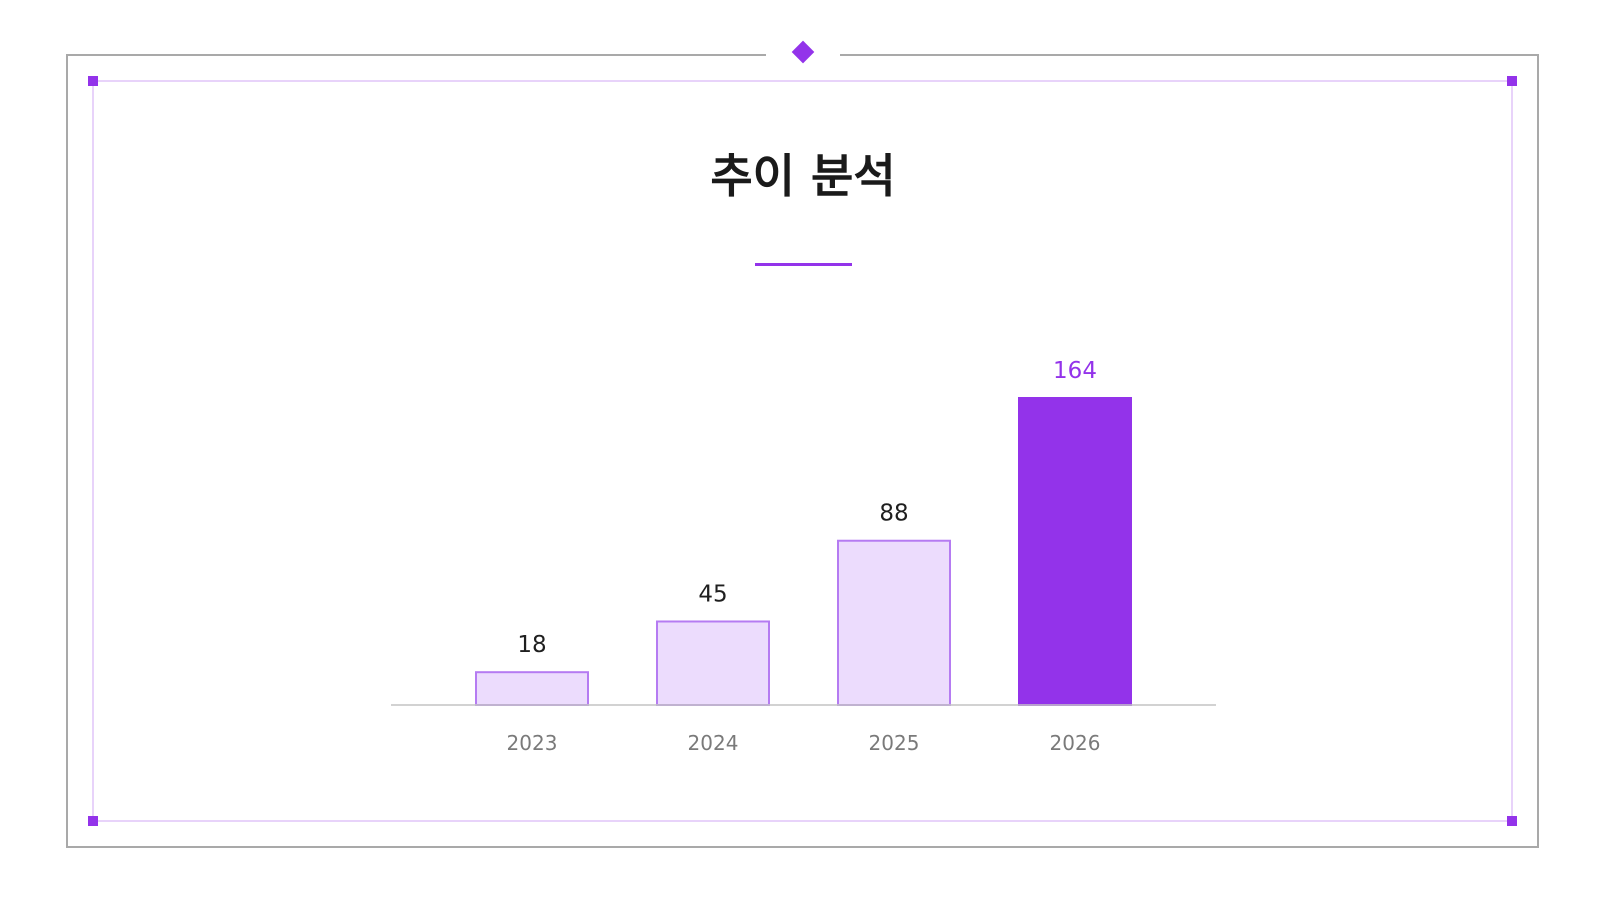  What do you see at coordinates (712, 594) in the screenshot?
I see `data-label-2024: 45` at bounding box center [712, 594].